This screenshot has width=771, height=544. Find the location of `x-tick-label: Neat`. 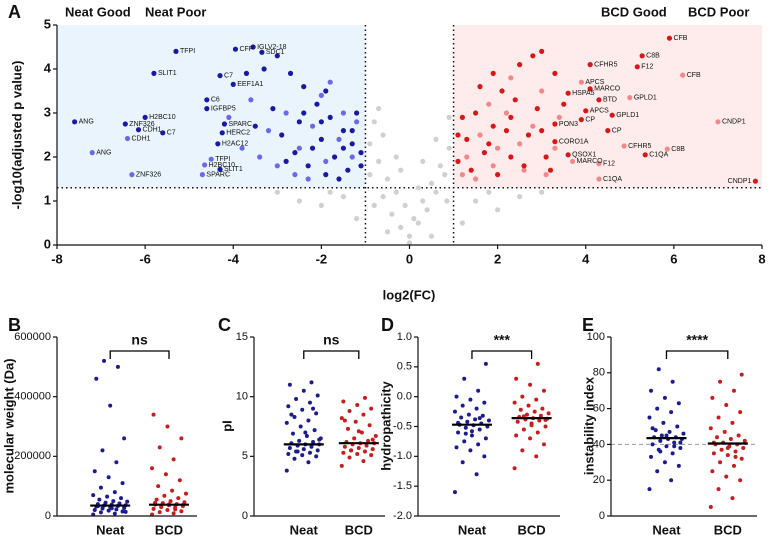

x-tick-label: Neat is located at coordinates (110, 529).